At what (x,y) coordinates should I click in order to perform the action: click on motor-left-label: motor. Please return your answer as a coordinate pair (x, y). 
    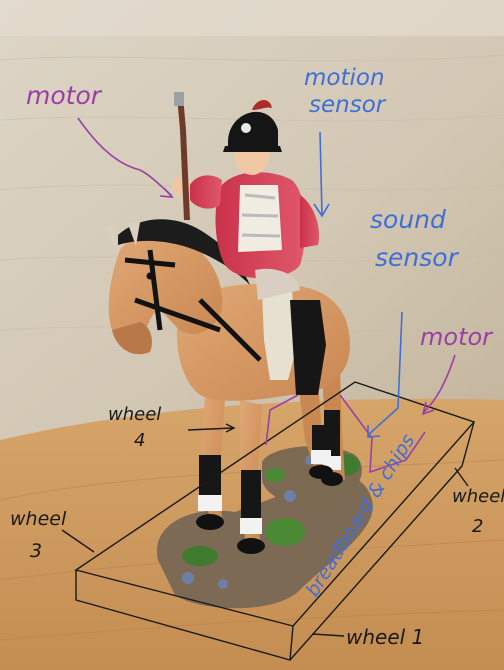
    Looking at the image, I should click on (64, 95).